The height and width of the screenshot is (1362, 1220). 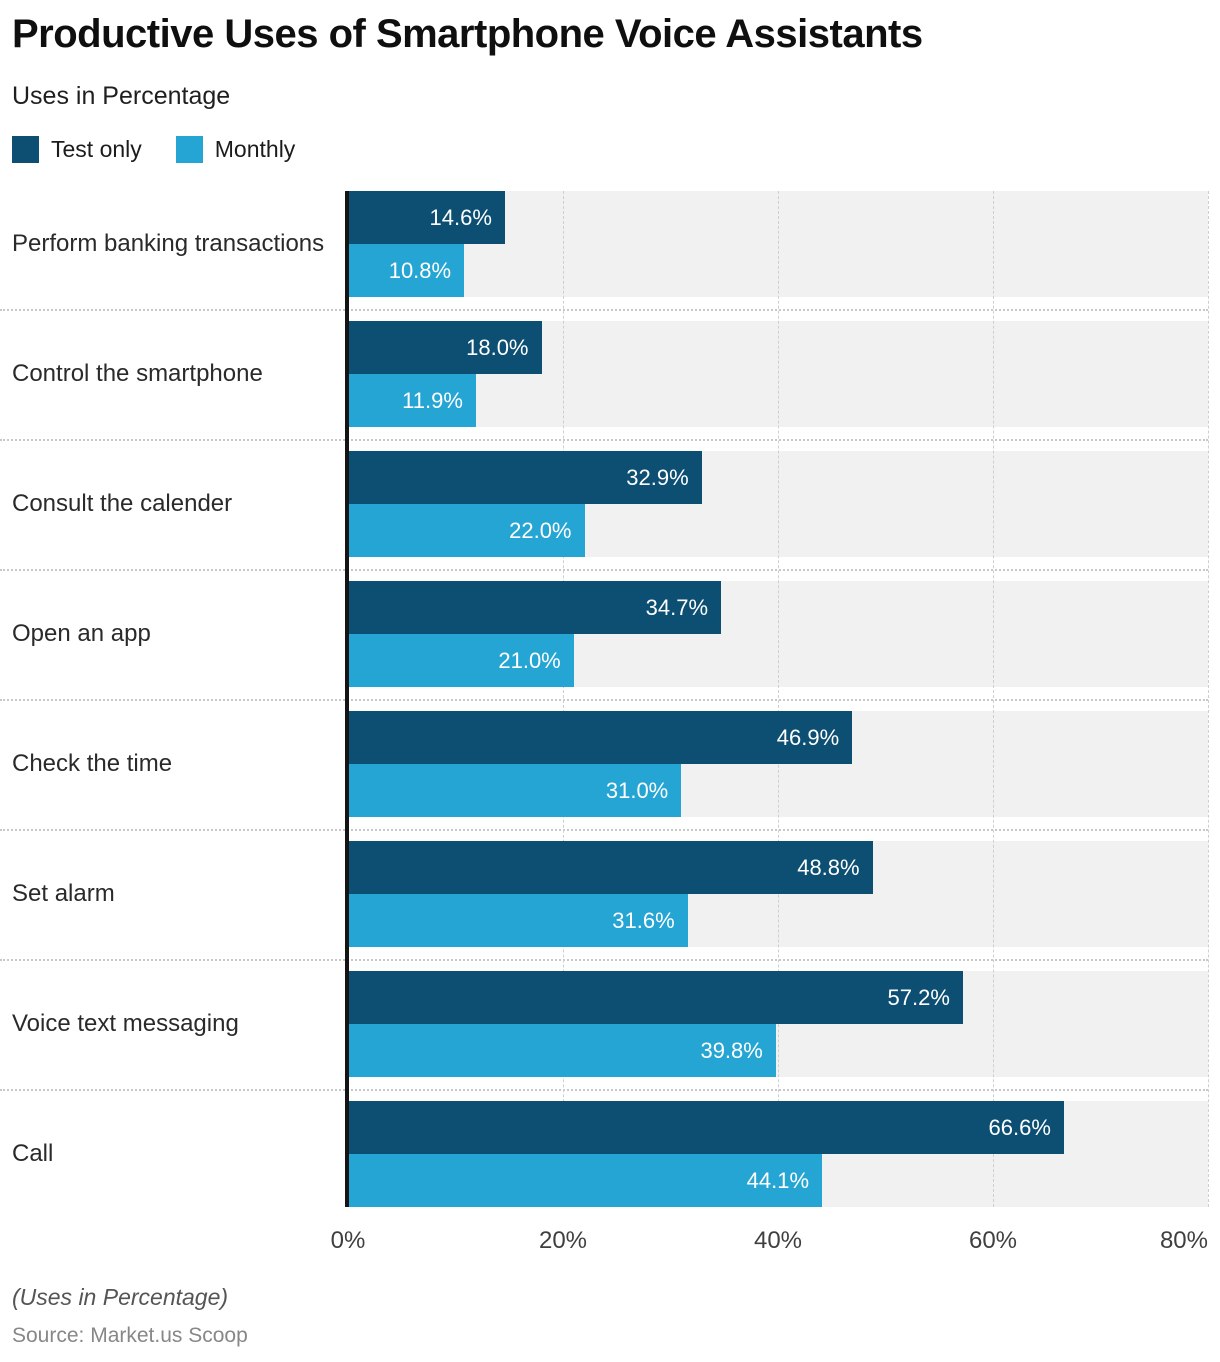 I want to click on row-plot-band: 57.2% 39.8%, so click(x=778, y=1024).